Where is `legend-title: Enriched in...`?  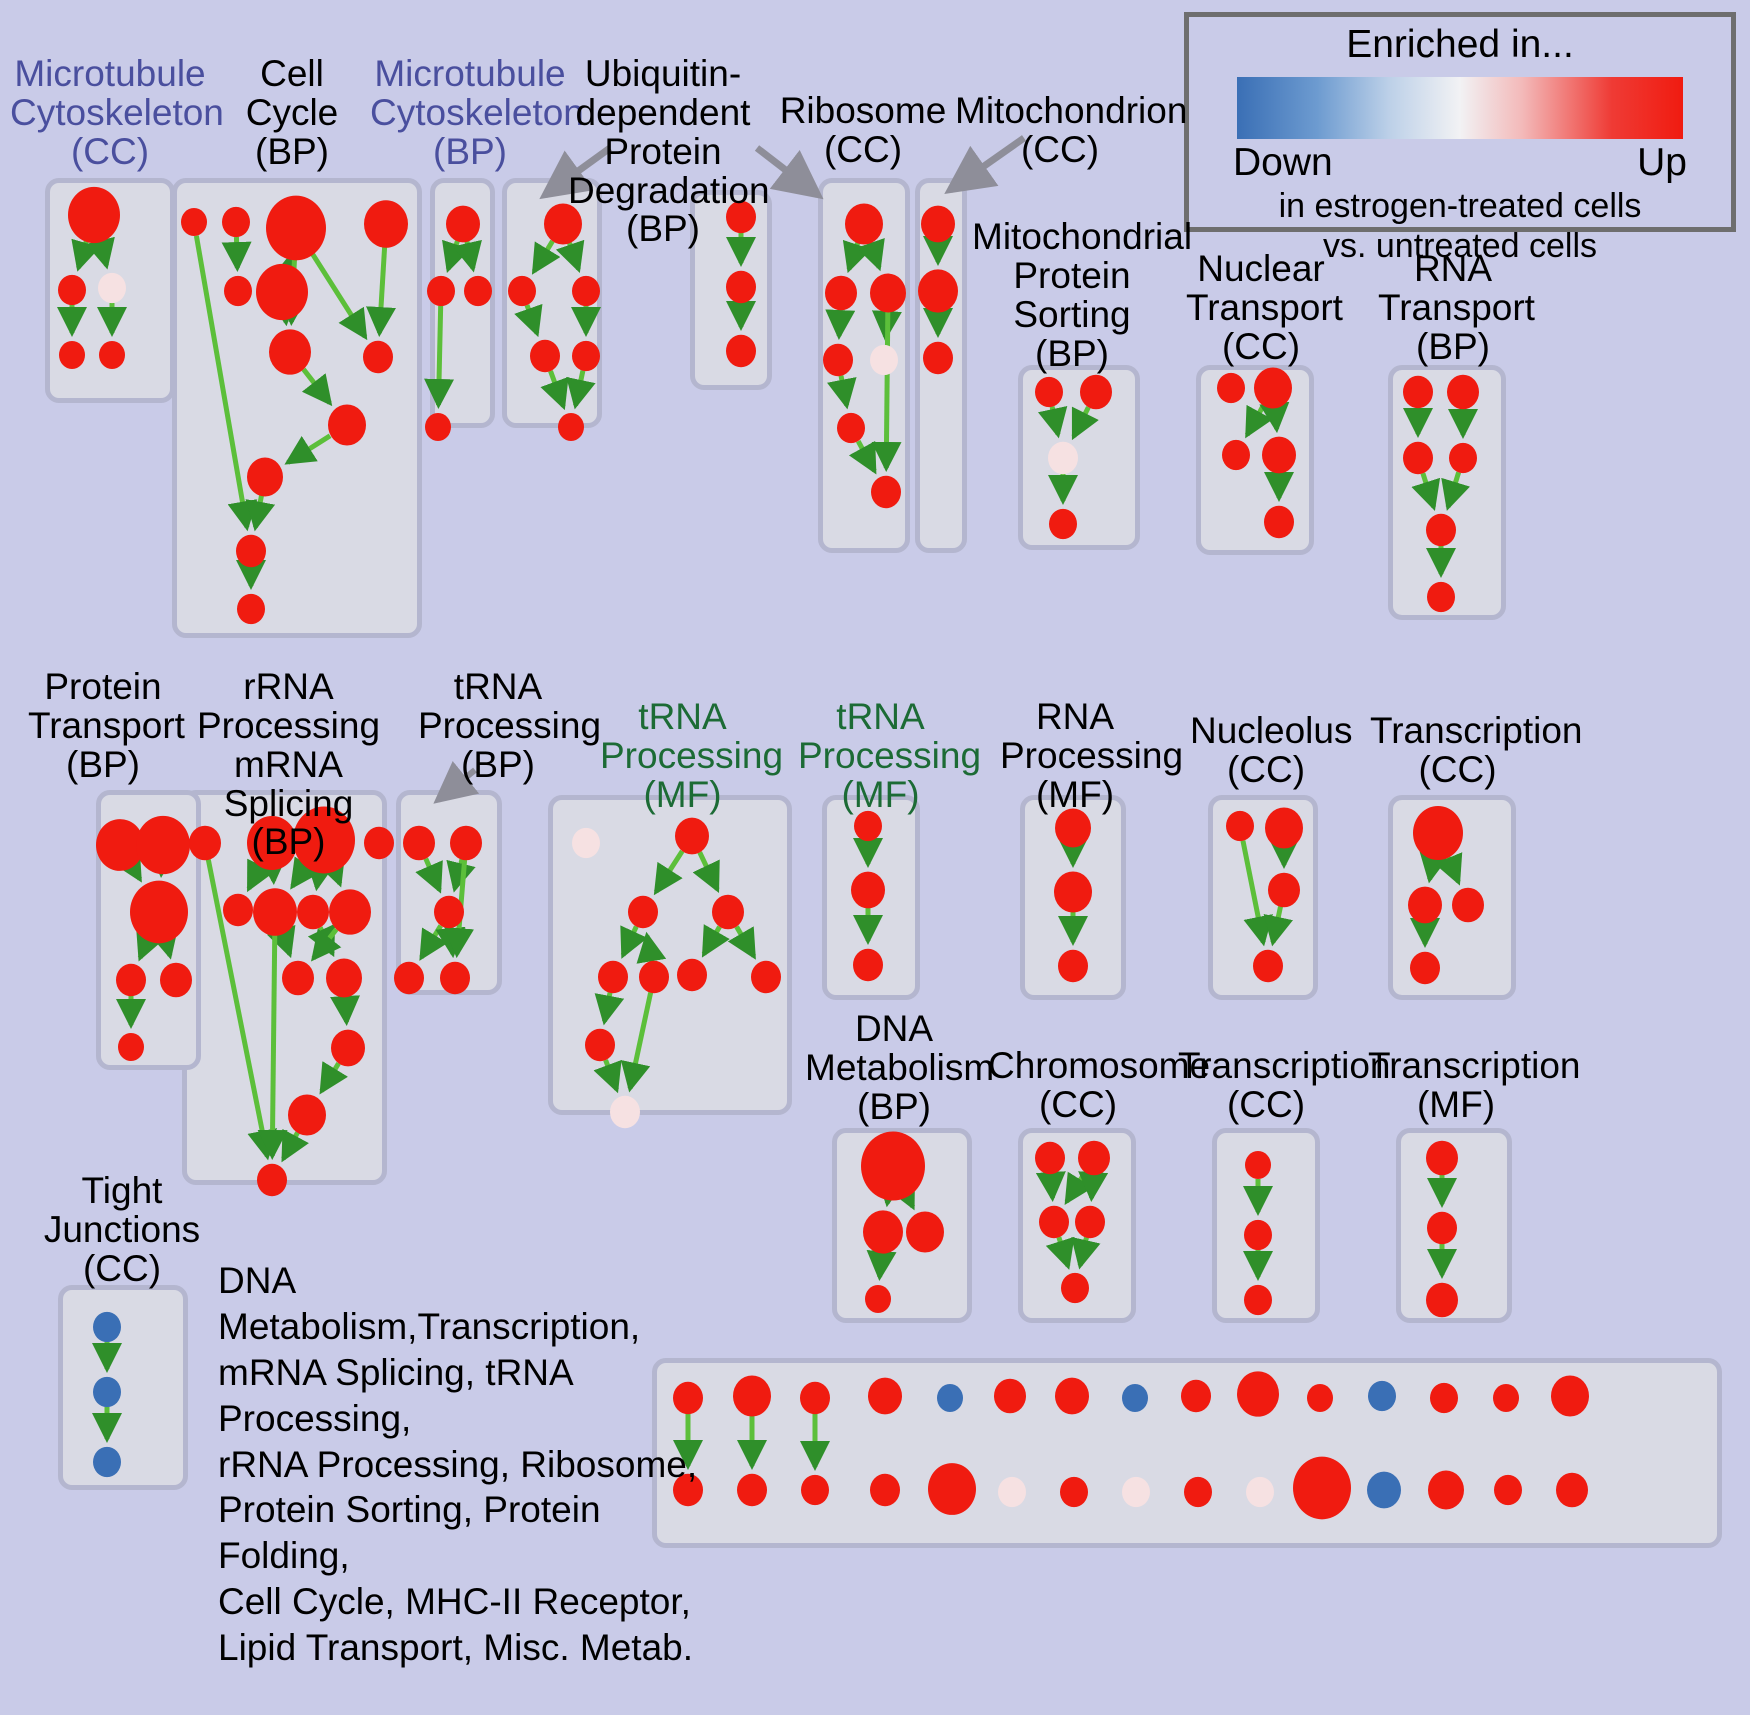
legend-title: Enriched in... is located at coordinates (1460, 44).